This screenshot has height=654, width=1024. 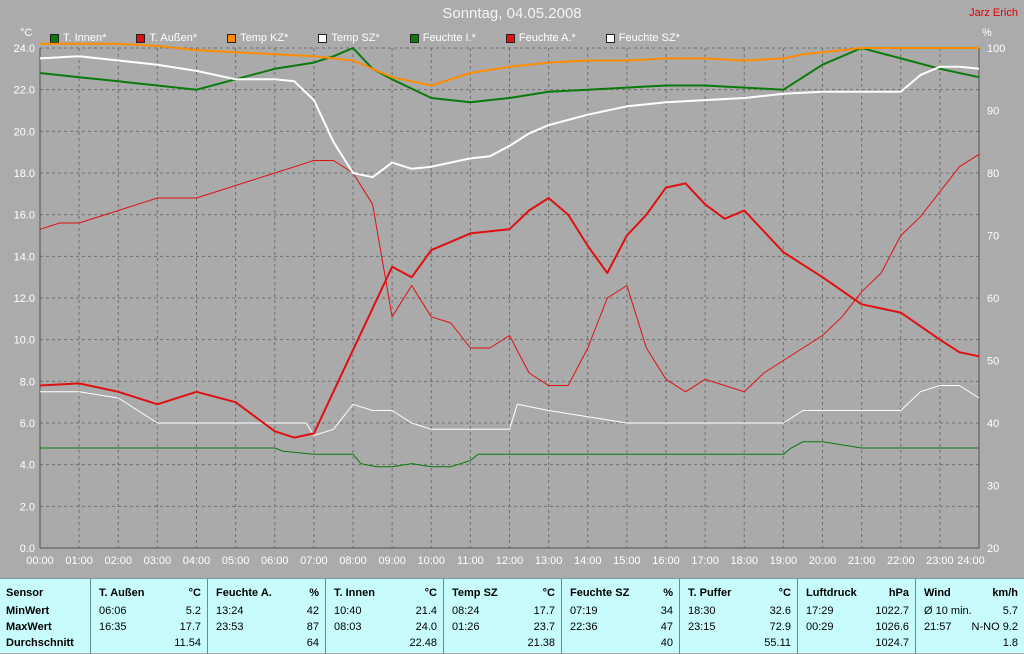 I want to click on min-time: 18:30, so click(x=702, y=611).